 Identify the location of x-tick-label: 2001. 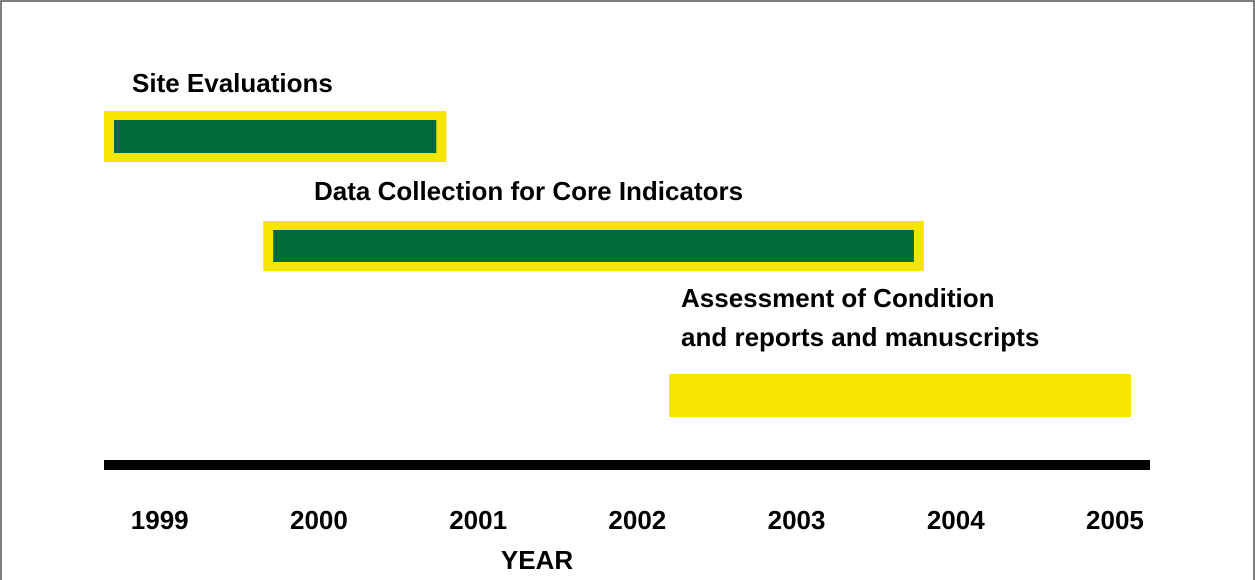
(478, 520).